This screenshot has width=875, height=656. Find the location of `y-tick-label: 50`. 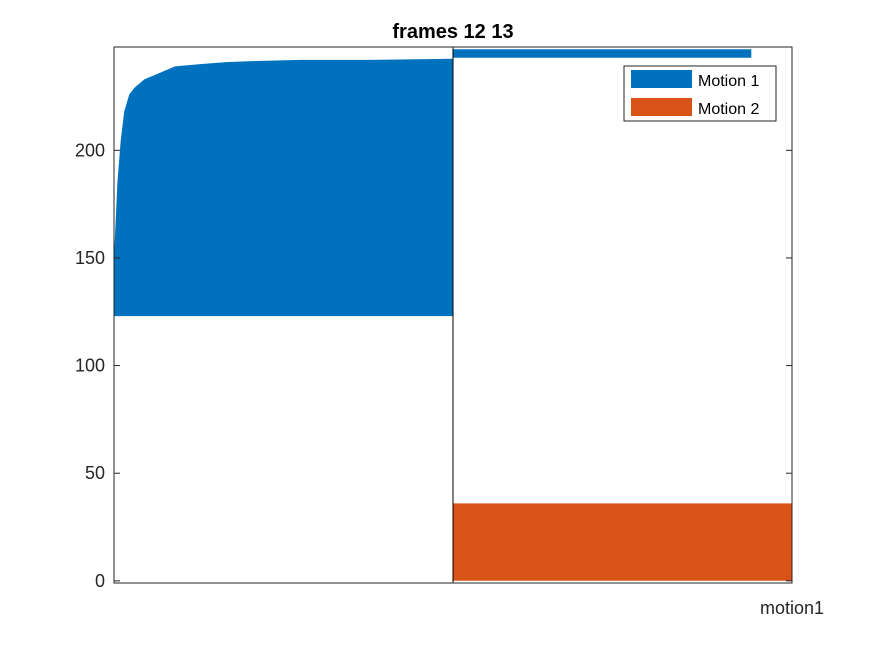

y-tick-label: 50 is located at coordinates (95, 473).